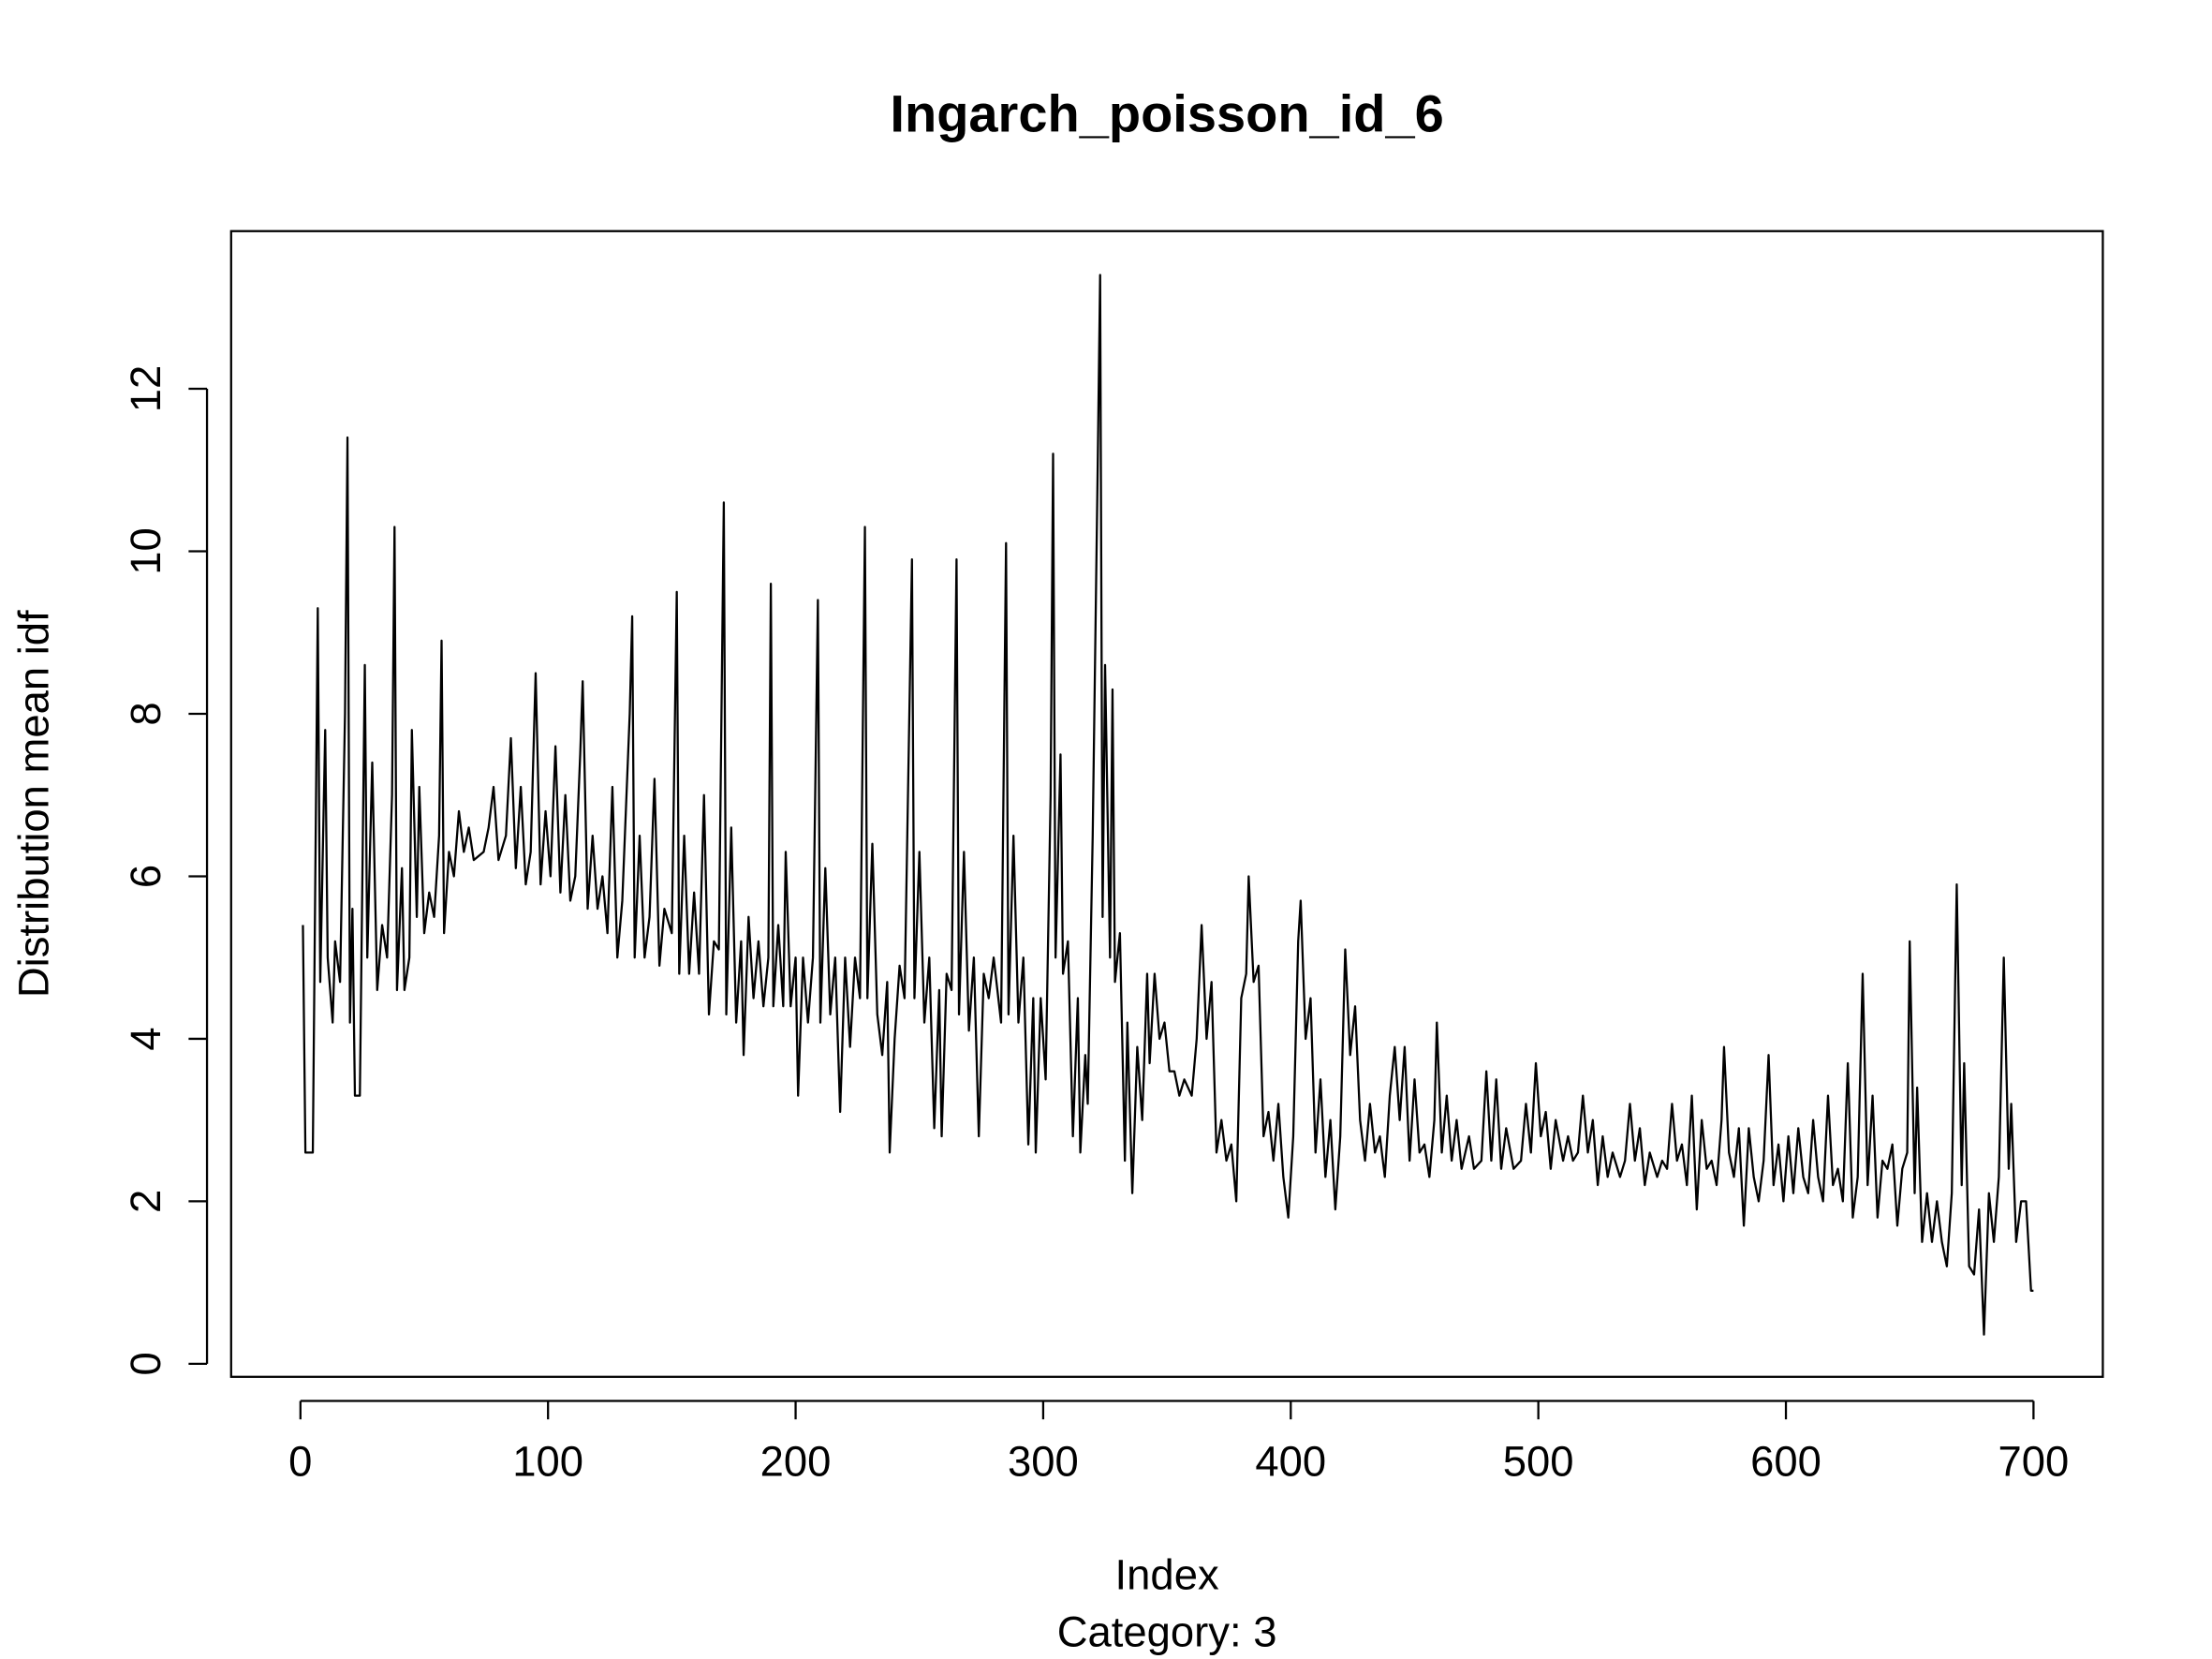 Image resolution: width=2212 pixels, height=1659 pixels. What do you see at coordinates (1166, 113) in the screenshot?
I see `chart-title: Ingarch_poisson_id_6` at bounding box center [1166, 113].